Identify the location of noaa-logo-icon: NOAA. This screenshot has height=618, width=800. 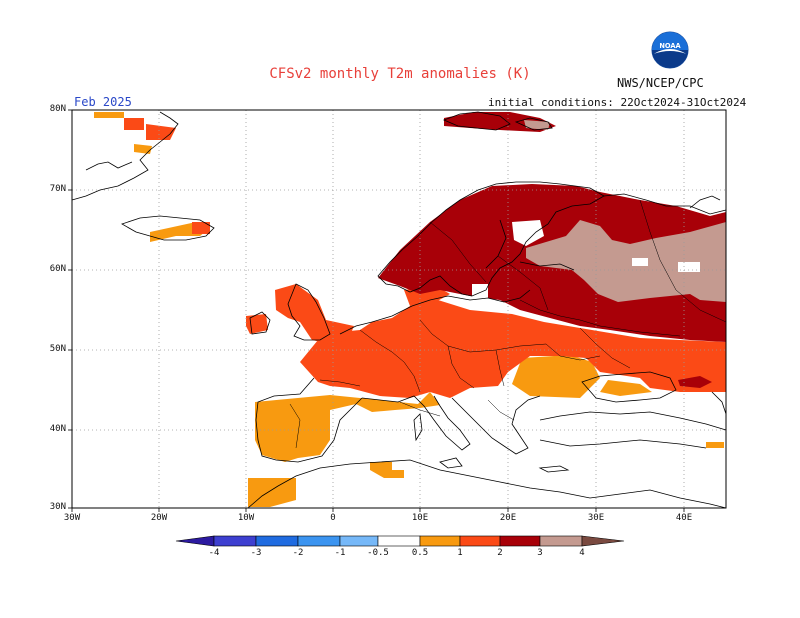
(670, 50).